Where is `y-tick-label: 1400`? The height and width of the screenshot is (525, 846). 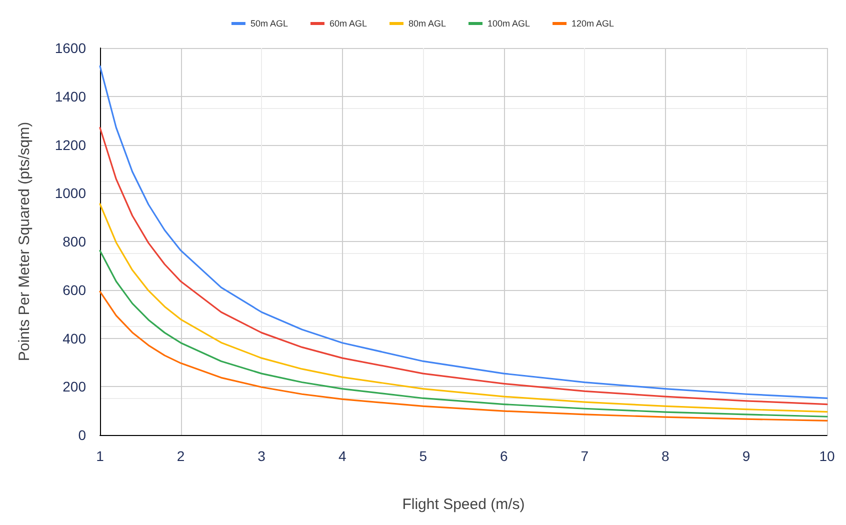 y-tick-label: 1400 is located at coordinates (70, 96).